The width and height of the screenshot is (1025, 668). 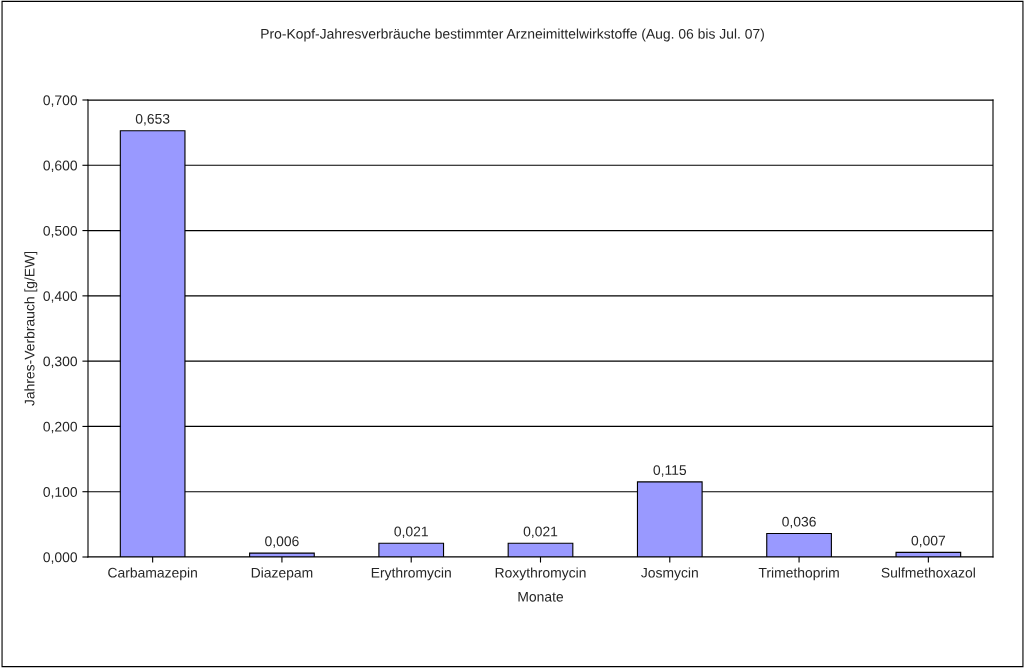 I want to click on data-label: 0,007, so click(x=928, y=541).